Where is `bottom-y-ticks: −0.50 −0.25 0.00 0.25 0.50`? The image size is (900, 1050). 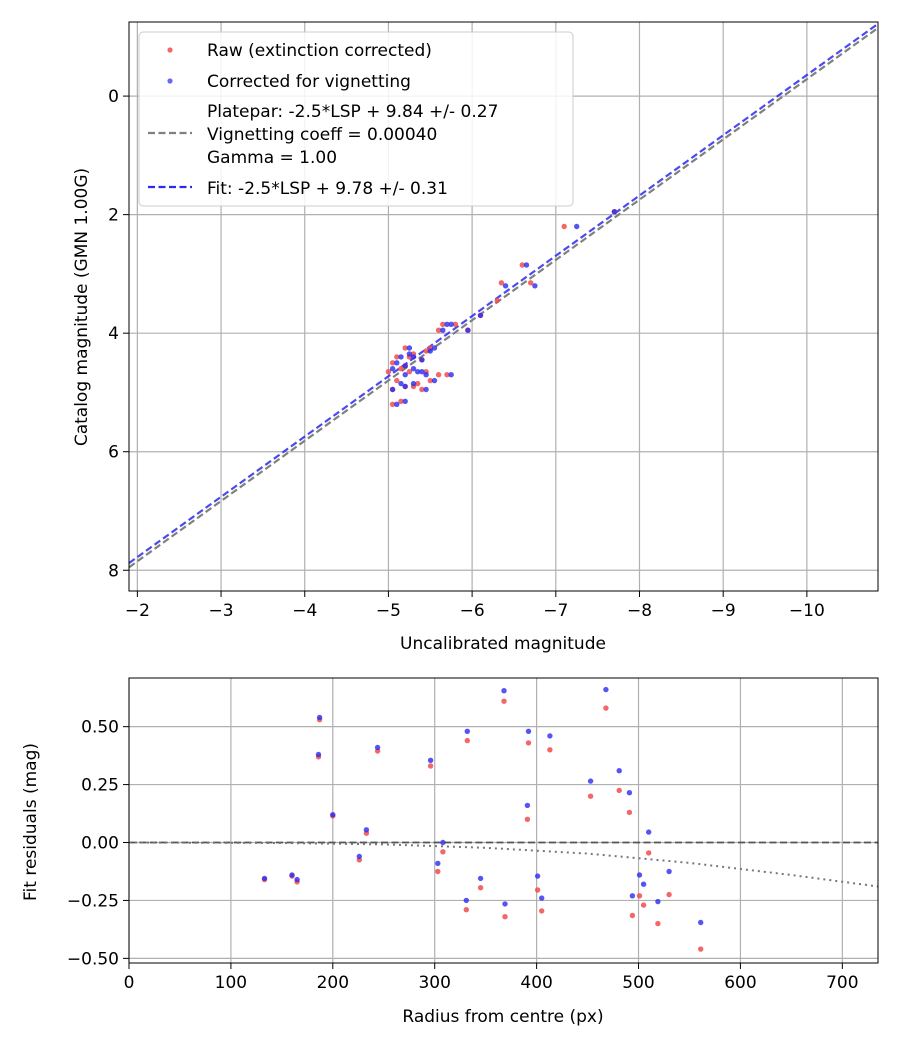 bottom-y-ticks: −0.50 −0.25 0.00 0.25 0.50 is located at coordinates (98, 843).